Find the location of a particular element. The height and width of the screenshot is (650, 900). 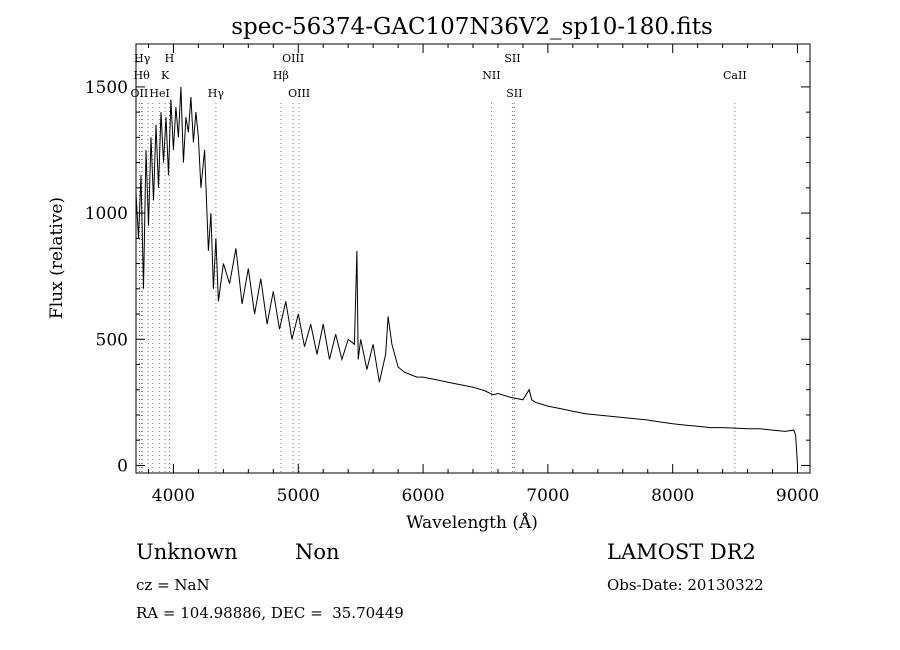

x-tick-label: 8000 is located at coordinates (672, 496).